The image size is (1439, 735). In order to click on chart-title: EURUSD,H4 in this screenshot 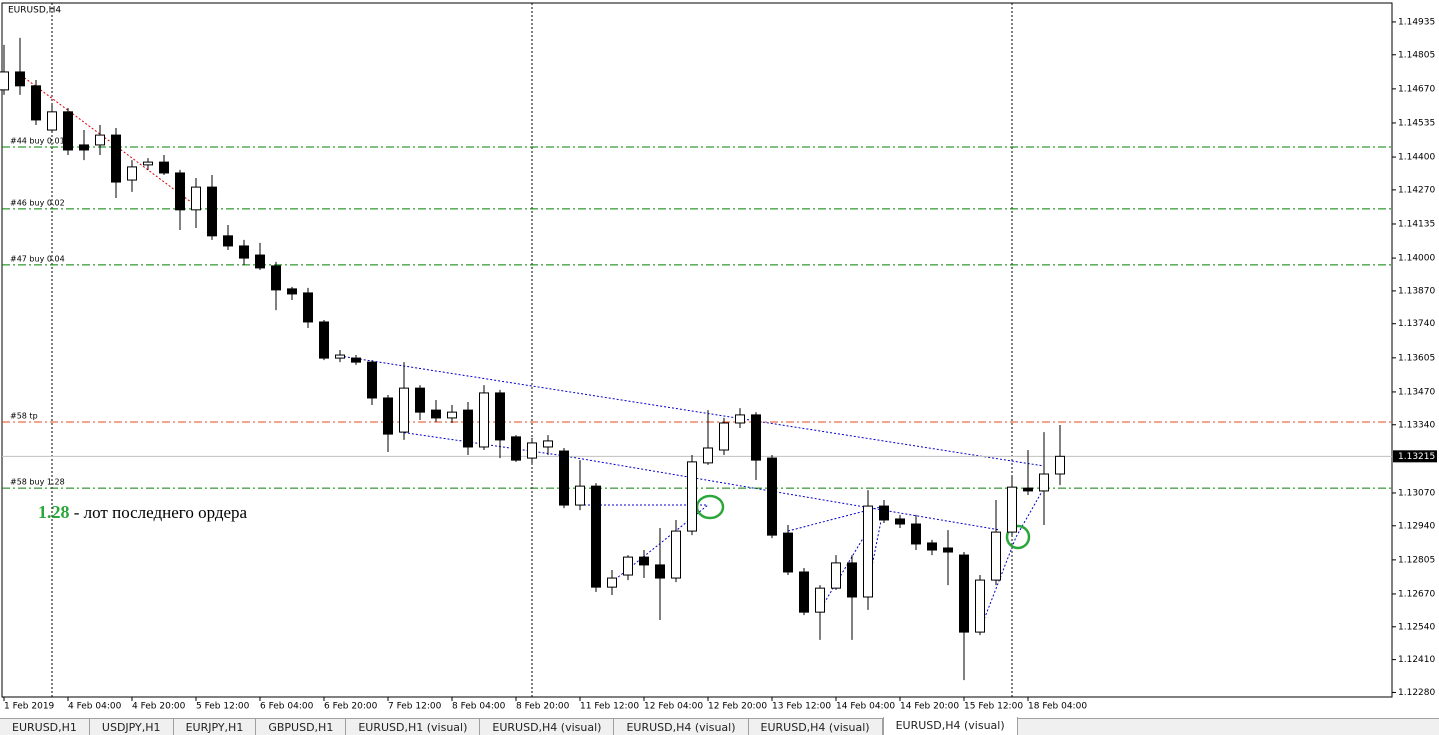, I will do `click(34, 11)`.